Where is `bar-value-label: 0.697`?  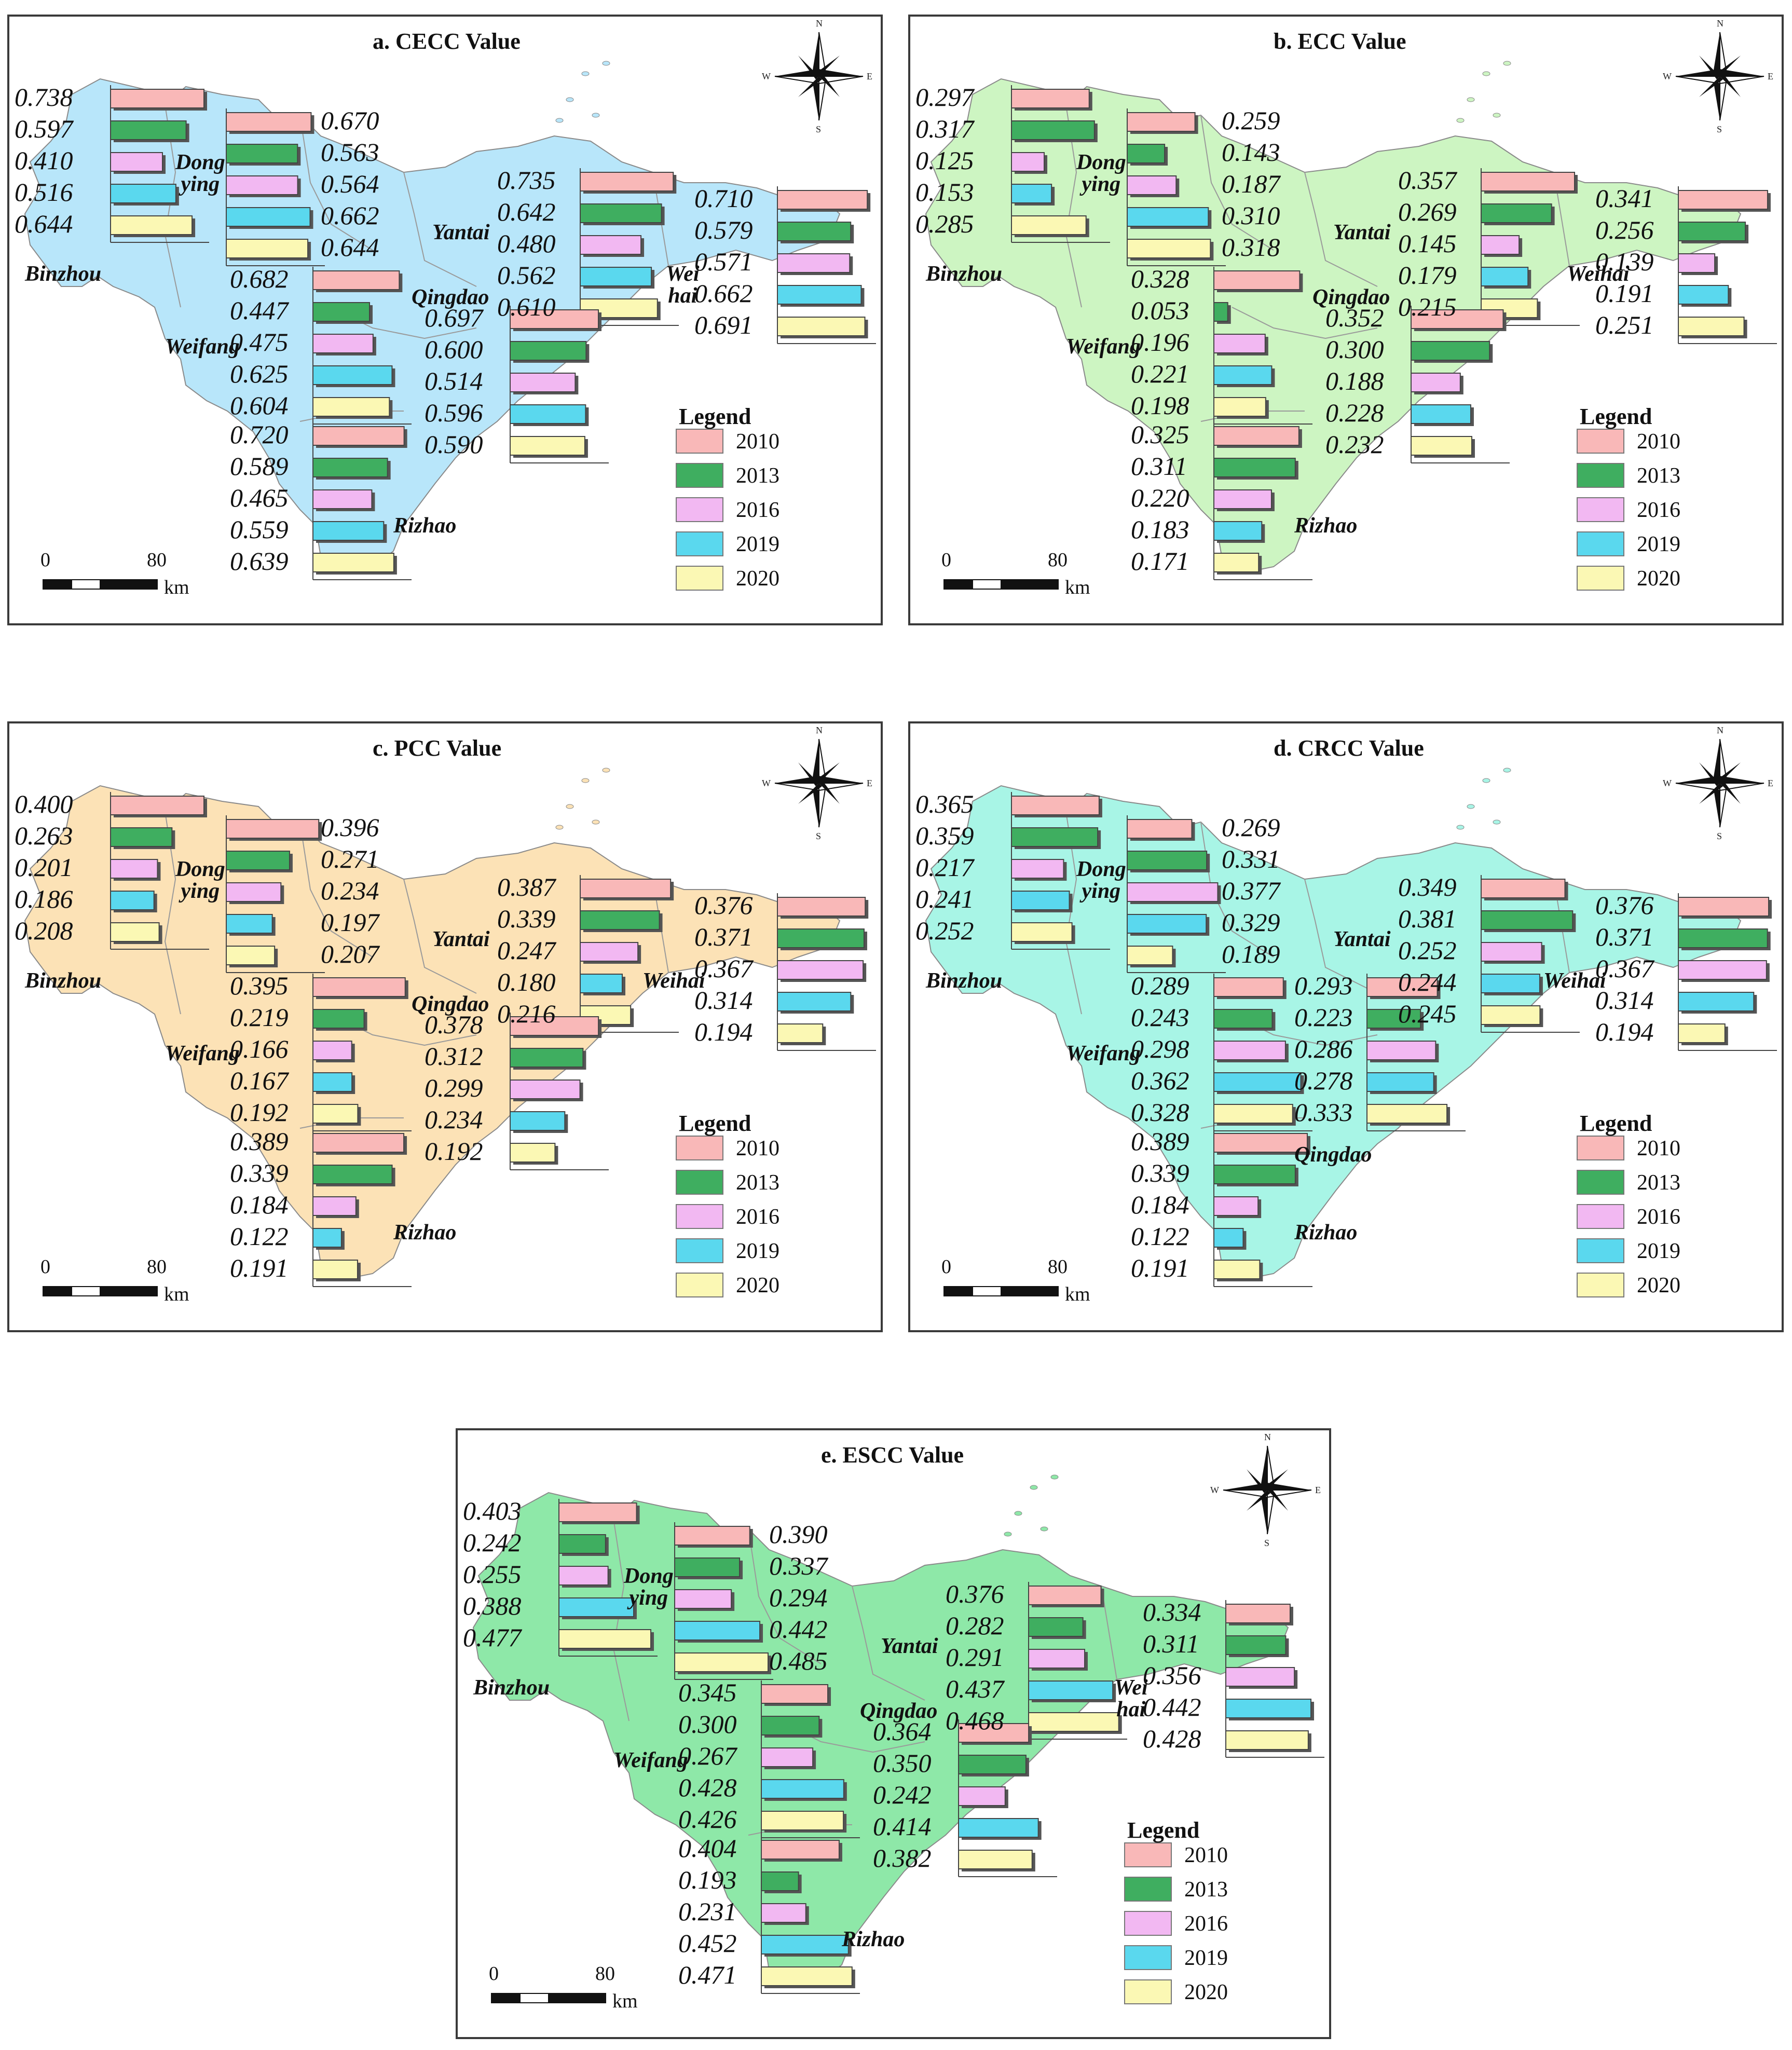
bar-value-label: 0.697 is located at coordinates (454, 317).